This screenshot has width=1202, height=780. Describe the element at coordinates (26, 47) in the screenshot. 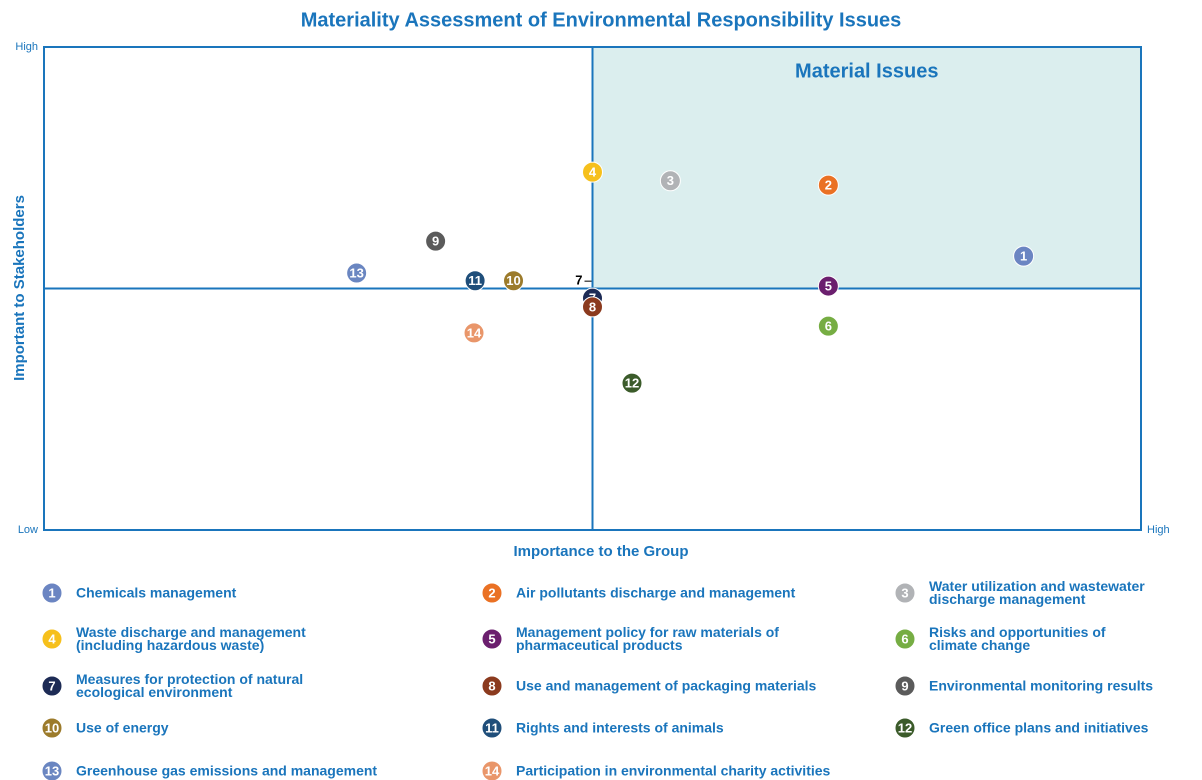

I see `y-tick-label: High` at that location.